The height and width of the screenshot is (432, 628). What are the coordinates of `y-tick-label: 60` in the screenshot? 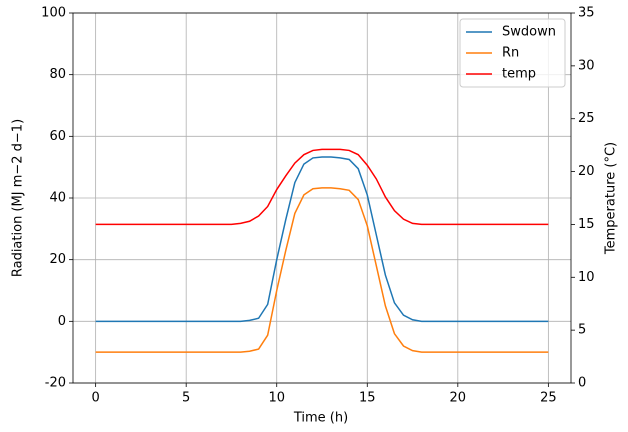 It's located at (57, 136).